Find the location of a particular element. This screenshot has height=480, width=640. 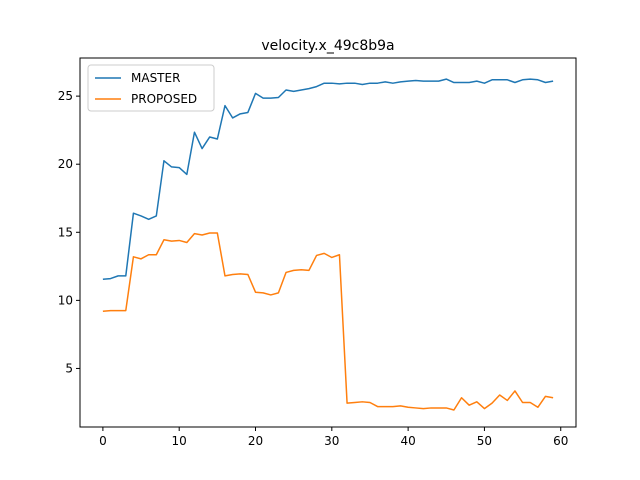

x-tick-label: 50 is located at coordinates (484, 441).